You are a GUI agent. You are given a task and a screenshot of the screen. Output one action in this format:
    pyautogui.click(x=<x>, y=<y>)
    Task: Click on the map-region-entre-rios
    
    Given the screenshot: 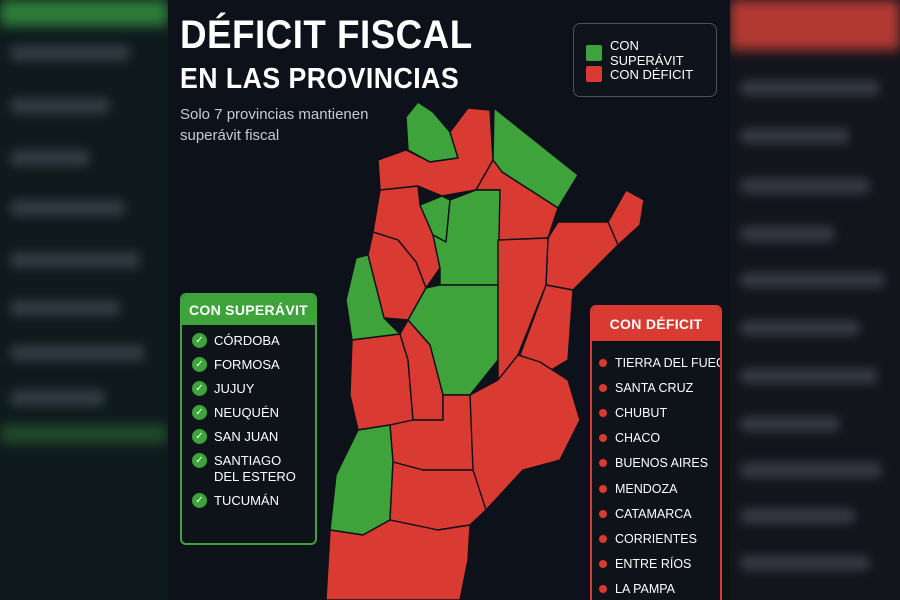 What is the action you would take?
    pyautogui.click(x=546, y=328)
    